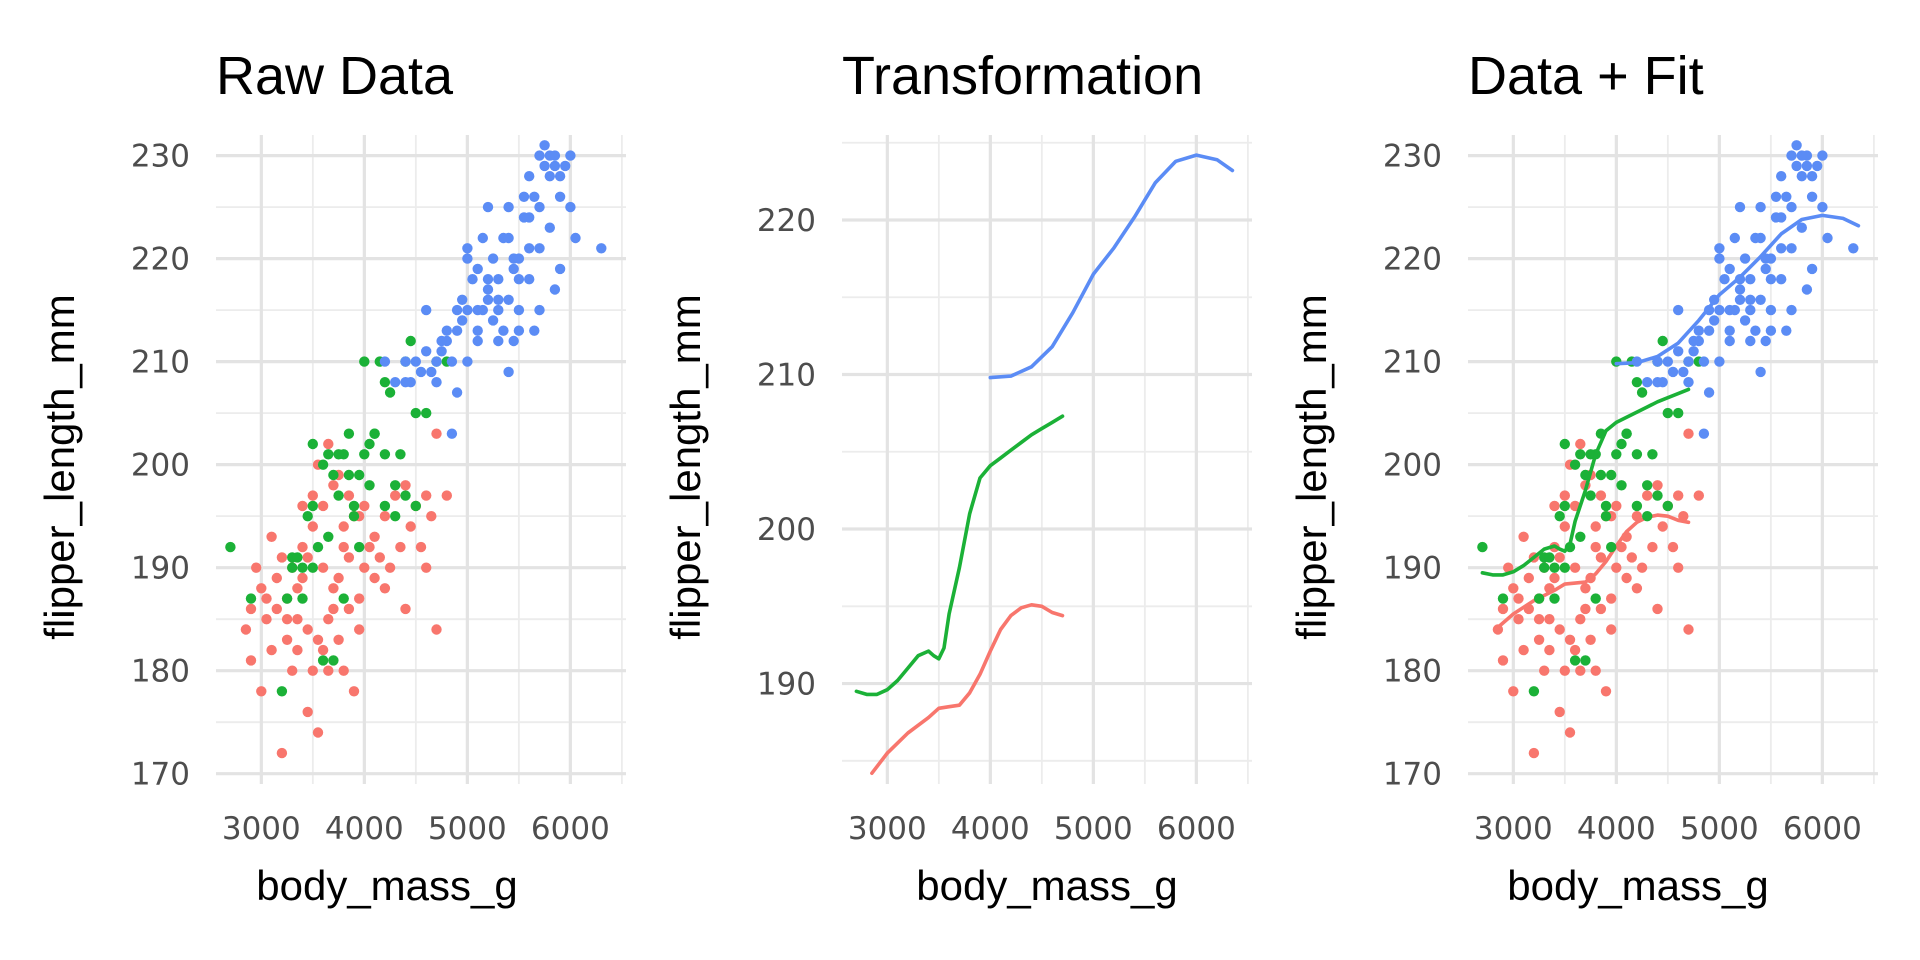 This screenshot has width=1920, height=960. What do you see at coordinates (786, 453) in the screenshot?
I see `y-tick-labels: 190 200 210 220` at bounding box center [786, 453].